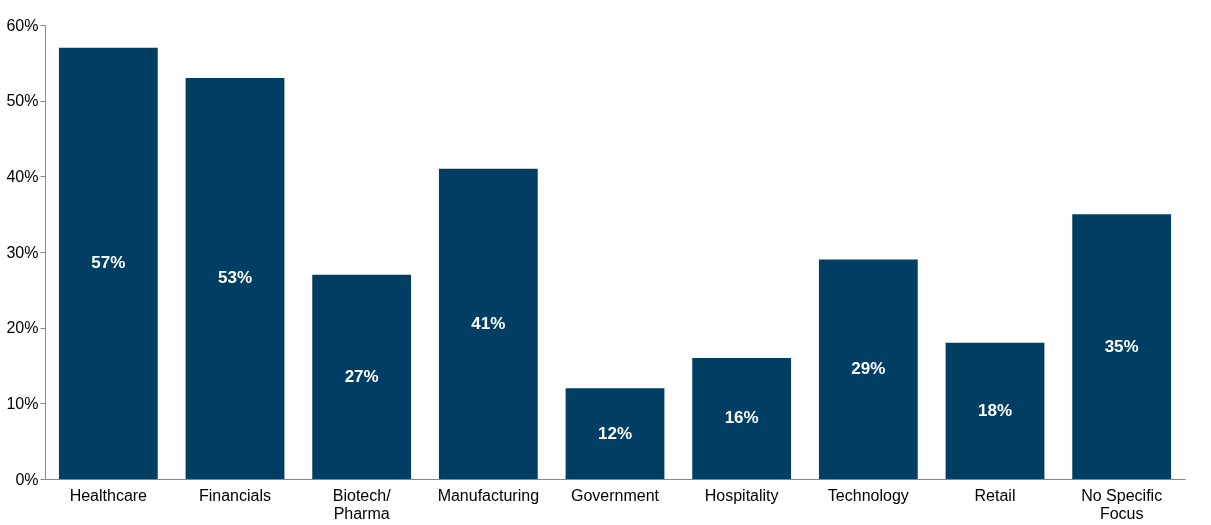 This screenshot has width=1211, height=525. I want to click on y-tick-label: 20%, so click(22, 328).